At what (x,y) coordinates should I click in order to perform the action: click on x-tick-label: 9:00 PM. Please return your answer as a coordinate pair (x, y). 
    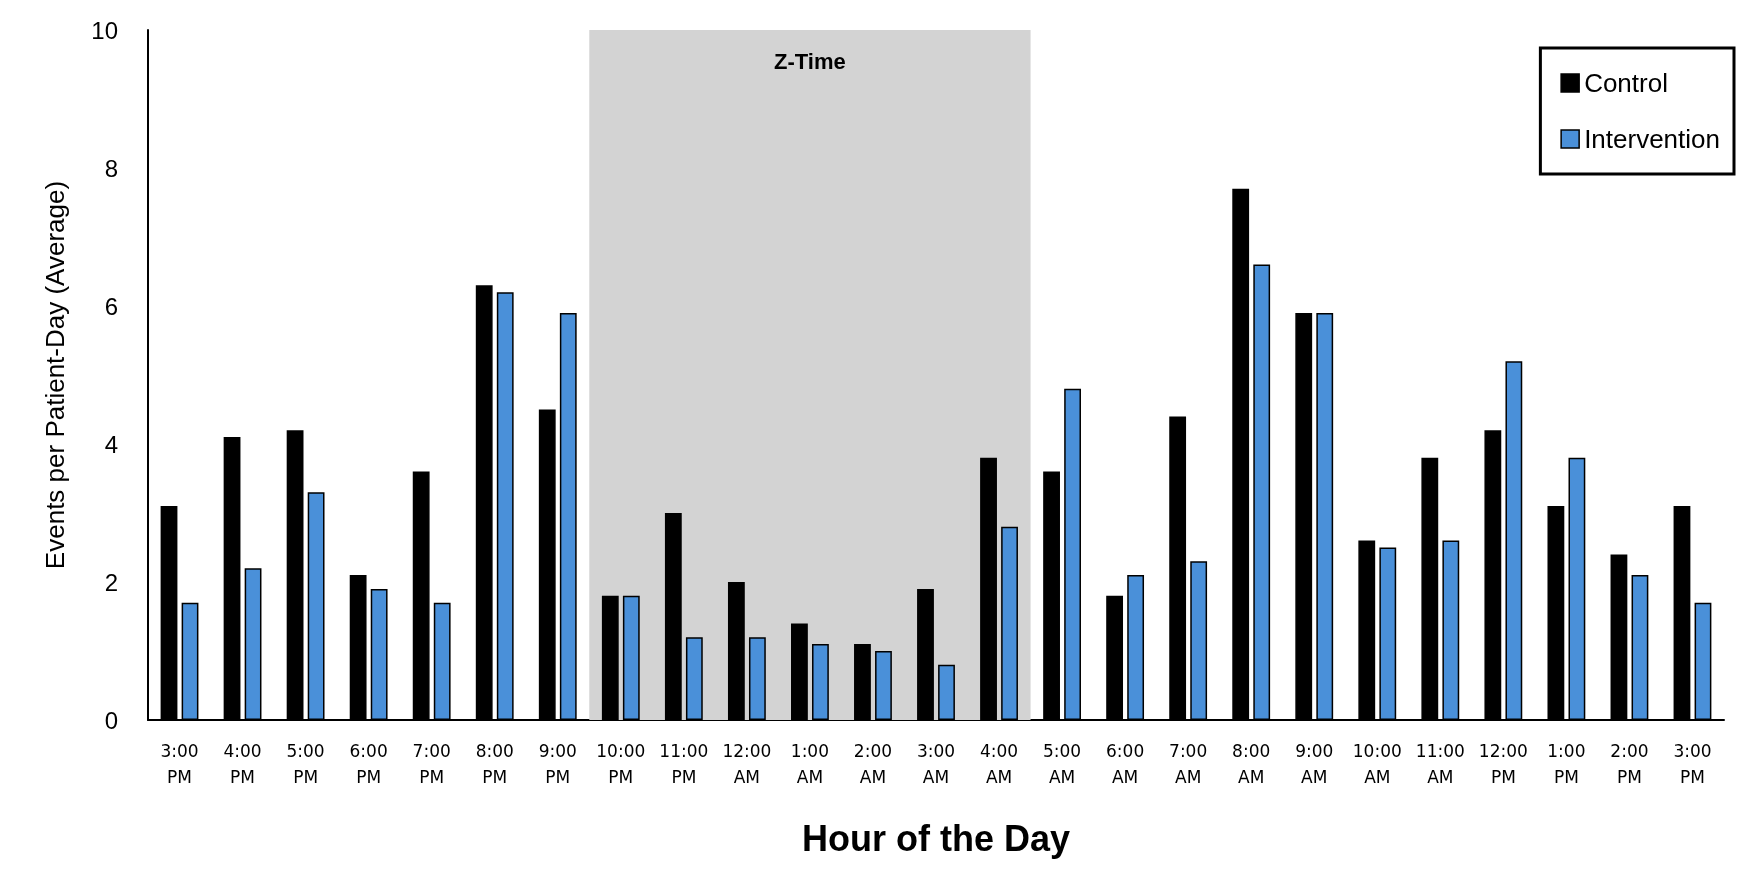
    Looking at the image, I should click on (557, 764).